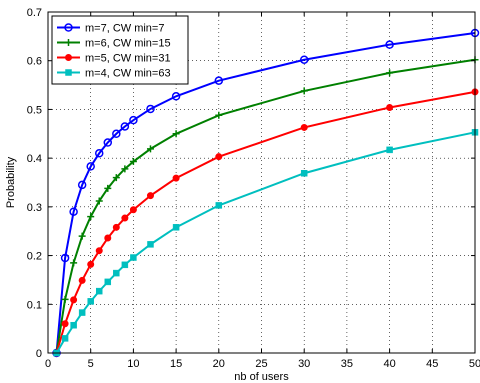  What do you see at coordinates (34, 13) in the screenshot?
I see `y-tick-label: 0.7` at bounding box center [34, 13].